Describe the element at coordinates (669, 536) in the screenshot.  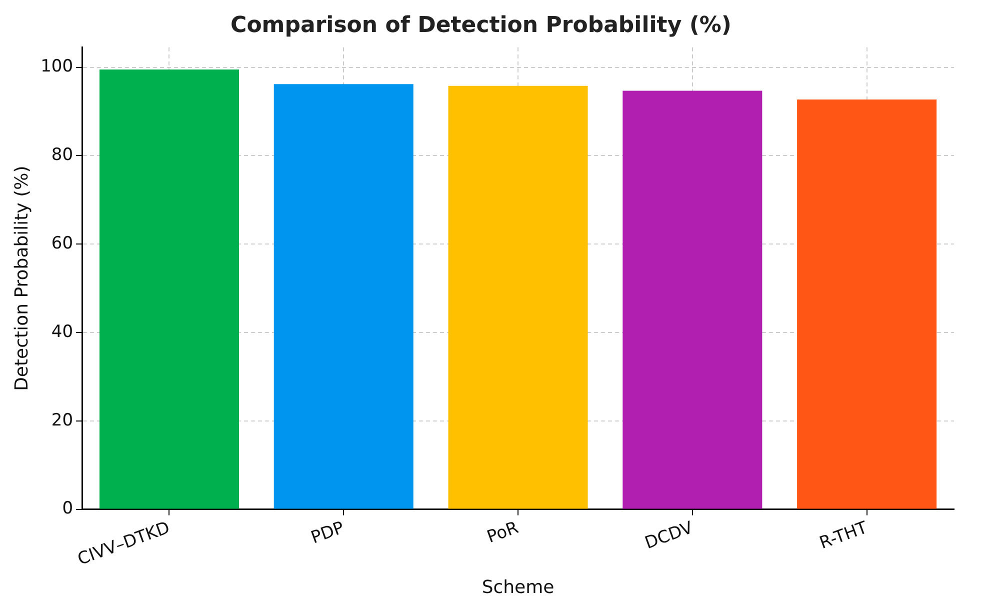
I see `x-tick-label: DCDV` at that location.